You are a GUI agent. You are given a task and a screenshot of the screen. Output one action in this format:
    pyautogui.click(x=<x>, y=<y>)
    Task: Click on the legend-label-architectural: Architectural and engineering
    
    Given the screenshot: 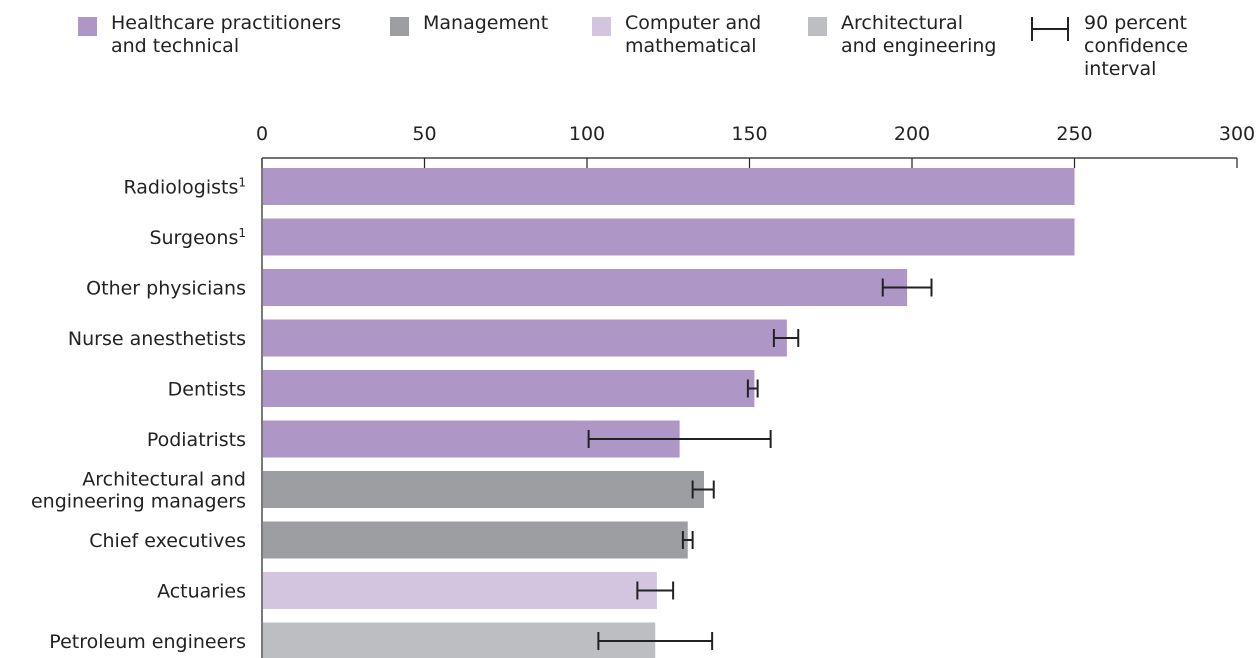 What is the action you would take?
    pyautogui.click(x=919, y=34)
    